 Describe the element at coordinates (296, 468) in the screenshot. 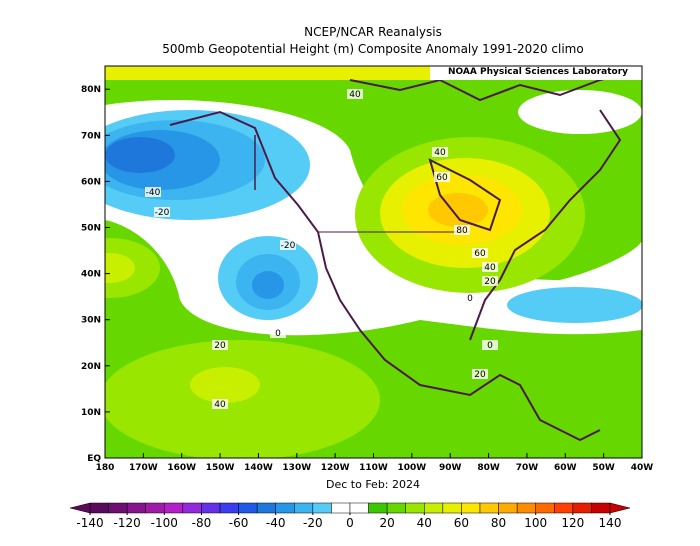

I see `x-tick-label: 130W` at that location.